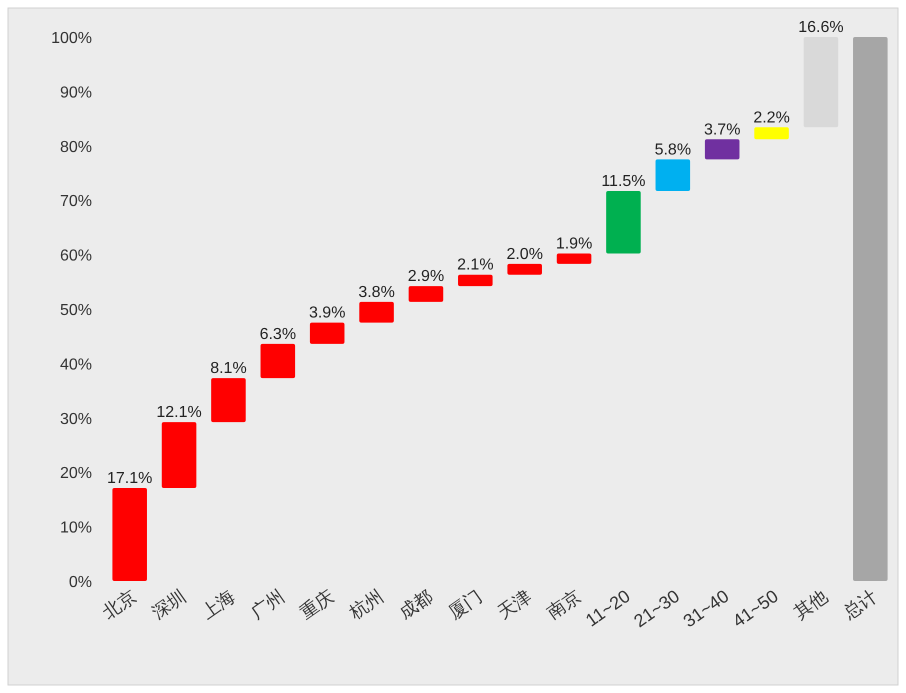  What do you see at coordinates (129, 478) in the screenshot?
I see `data-label: 17.1%` at bounding box center [129, 478].